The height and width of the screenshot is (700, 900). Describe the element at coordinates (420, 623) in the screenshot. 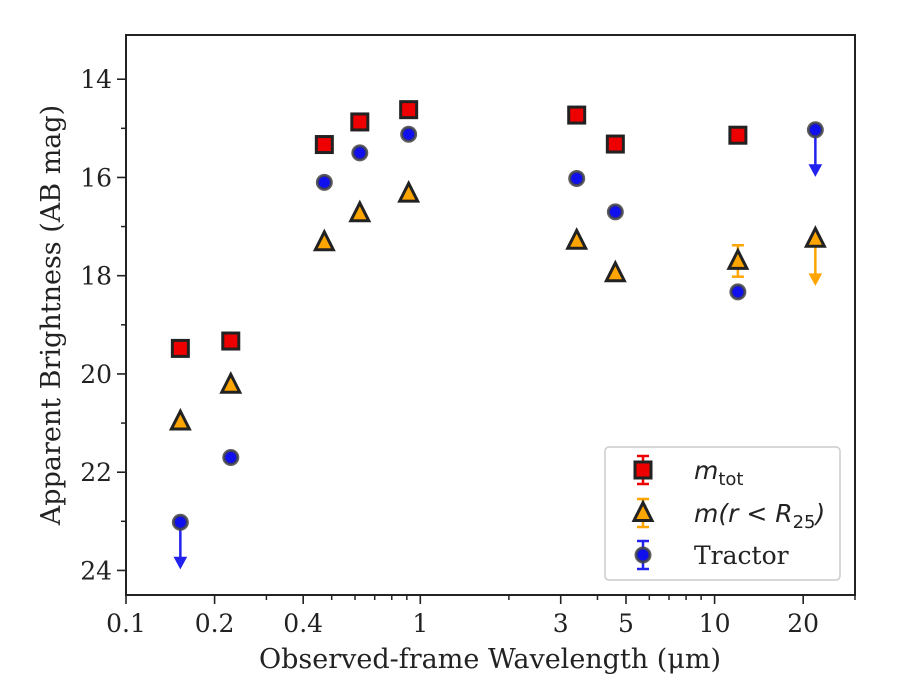

I see `x-tick-label: 1` at that location.